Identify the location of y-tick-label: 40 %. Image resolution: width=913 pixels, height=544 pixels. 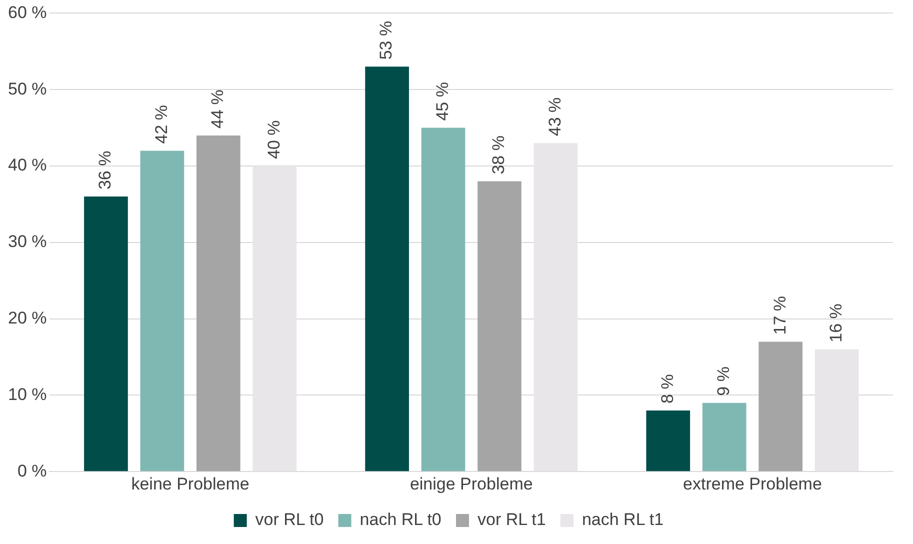
(27, 165).